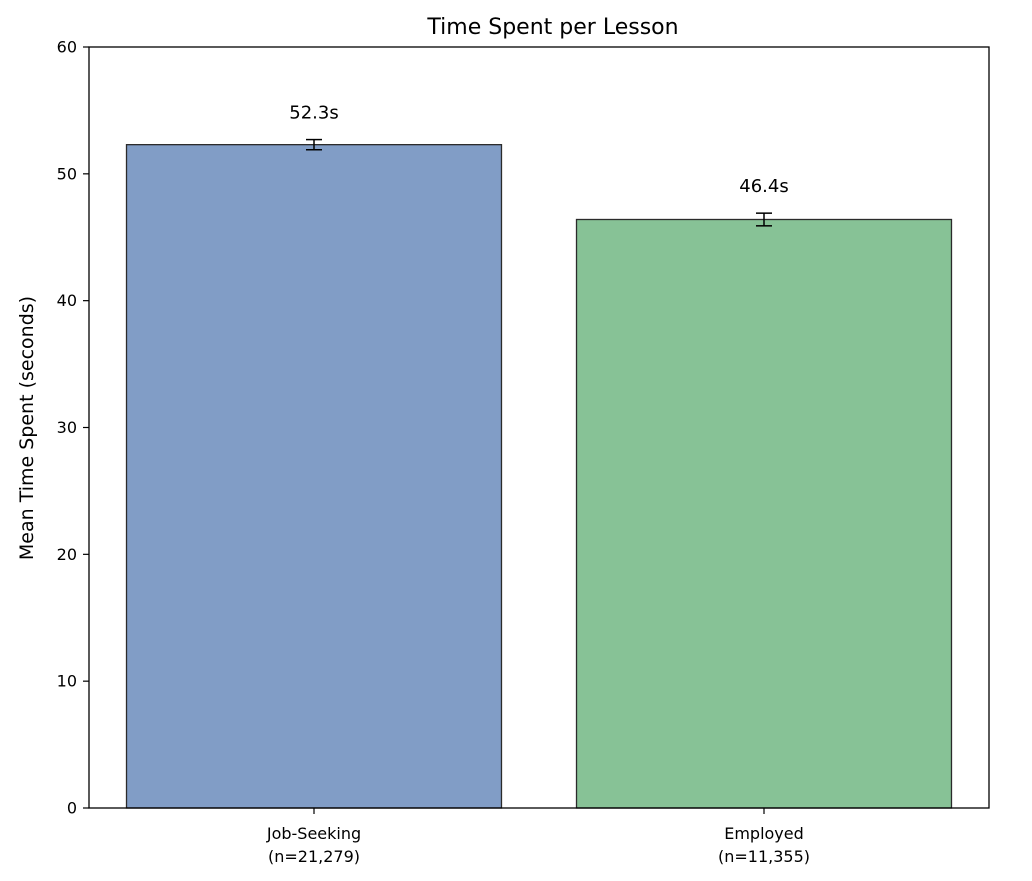 The height and width of the screenshot is (881, 1032). Describe the element at coordinates (67, 427) in the screenshot. I see `y-tick-label: 30` at that location.